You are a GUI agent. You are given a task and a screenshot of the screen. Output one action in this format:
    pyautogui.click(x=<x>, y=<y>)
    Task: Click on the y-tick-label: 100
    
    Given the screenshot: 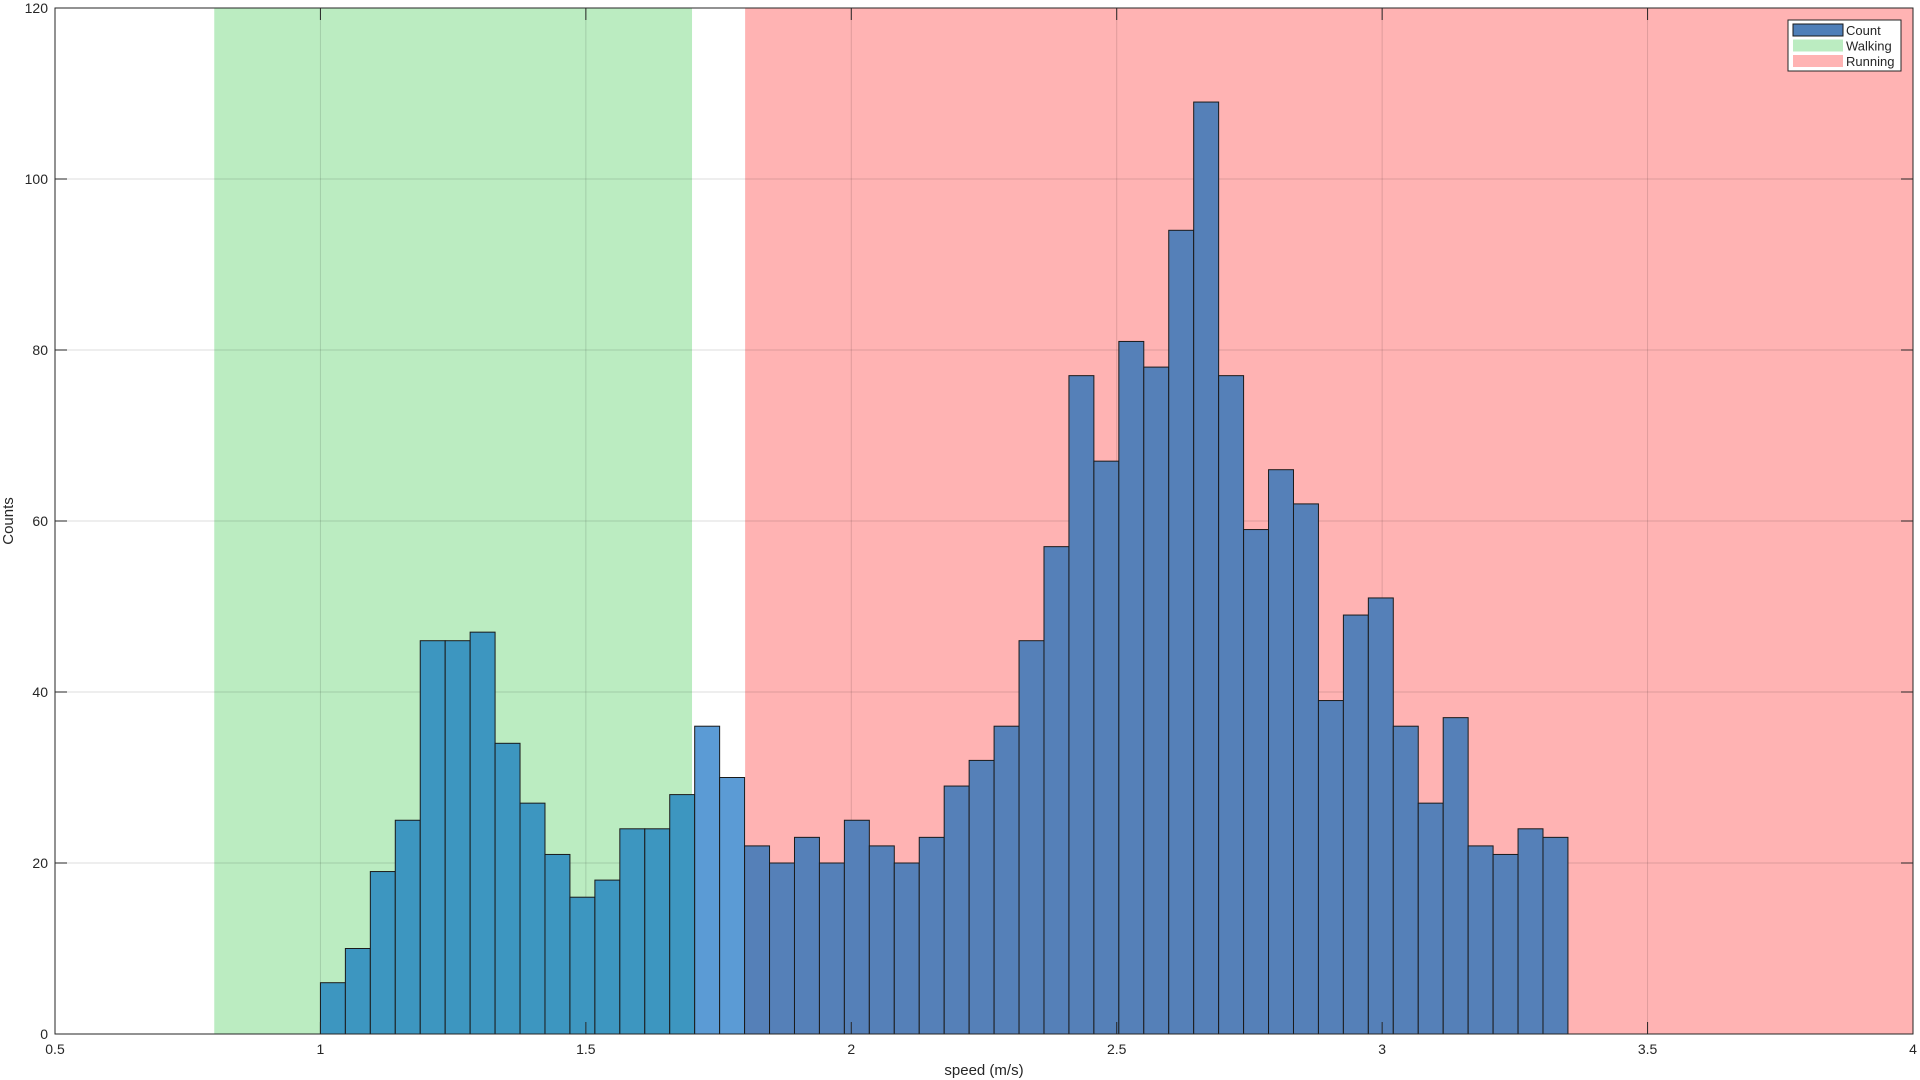 What is the action you would take?
    pyautogui.click(x=37, y=179)
    